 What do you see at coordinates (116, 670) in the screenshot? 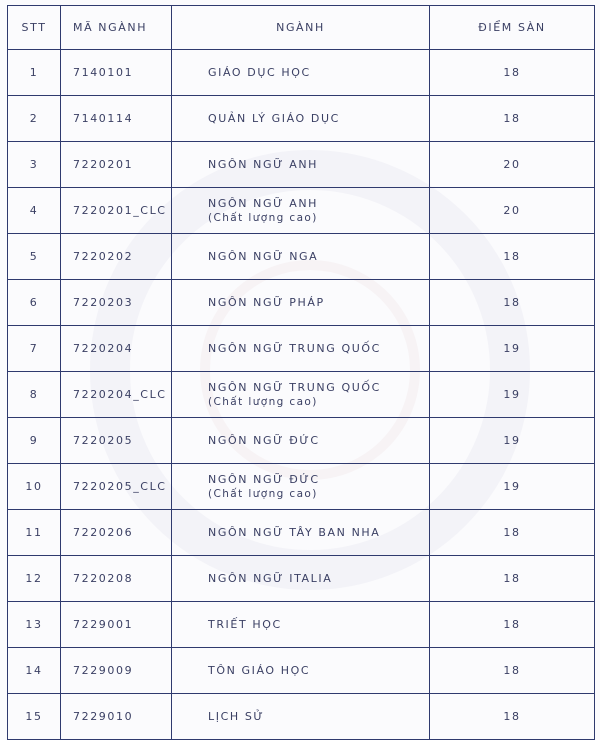
I see `cell-code: 7229009` at bounding box center [116, 670].